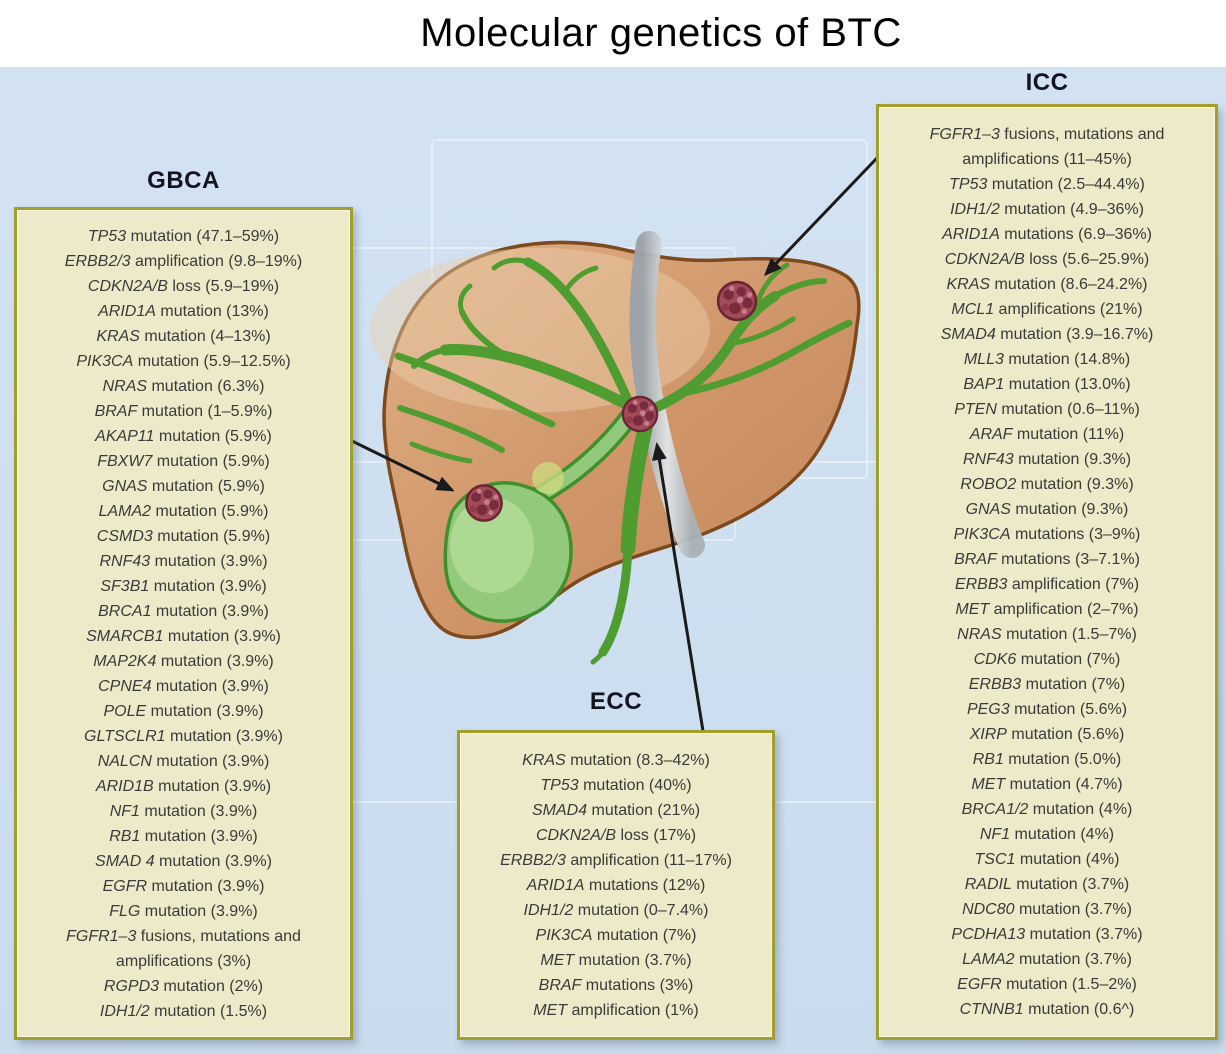 The height and width of the screenshot is (1054, 1226). What do you see at coordinates (975, 409) in the screenshot?
I see `gene-symbol: PTEN` at bounding box center [975, 409].